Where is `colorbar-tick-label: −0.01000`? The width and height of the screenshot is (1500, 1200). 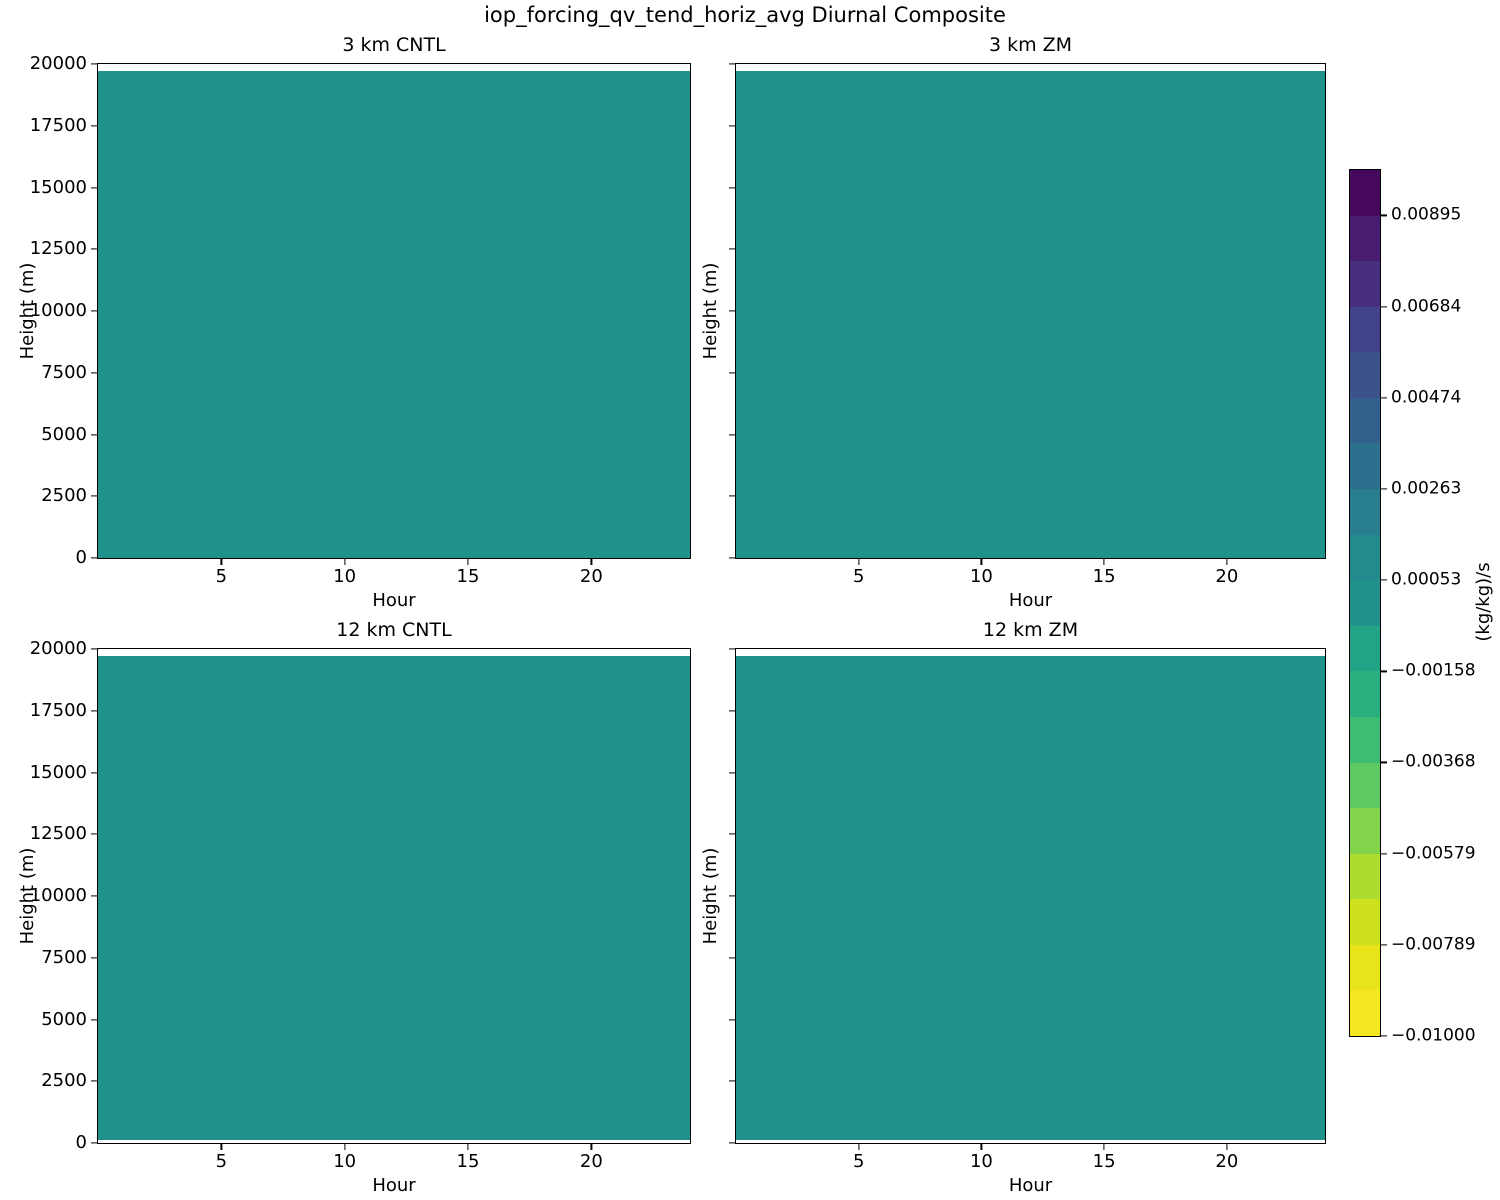
colorbar-tick-label: −0.01000 is located at coordinates (1433, 1035).